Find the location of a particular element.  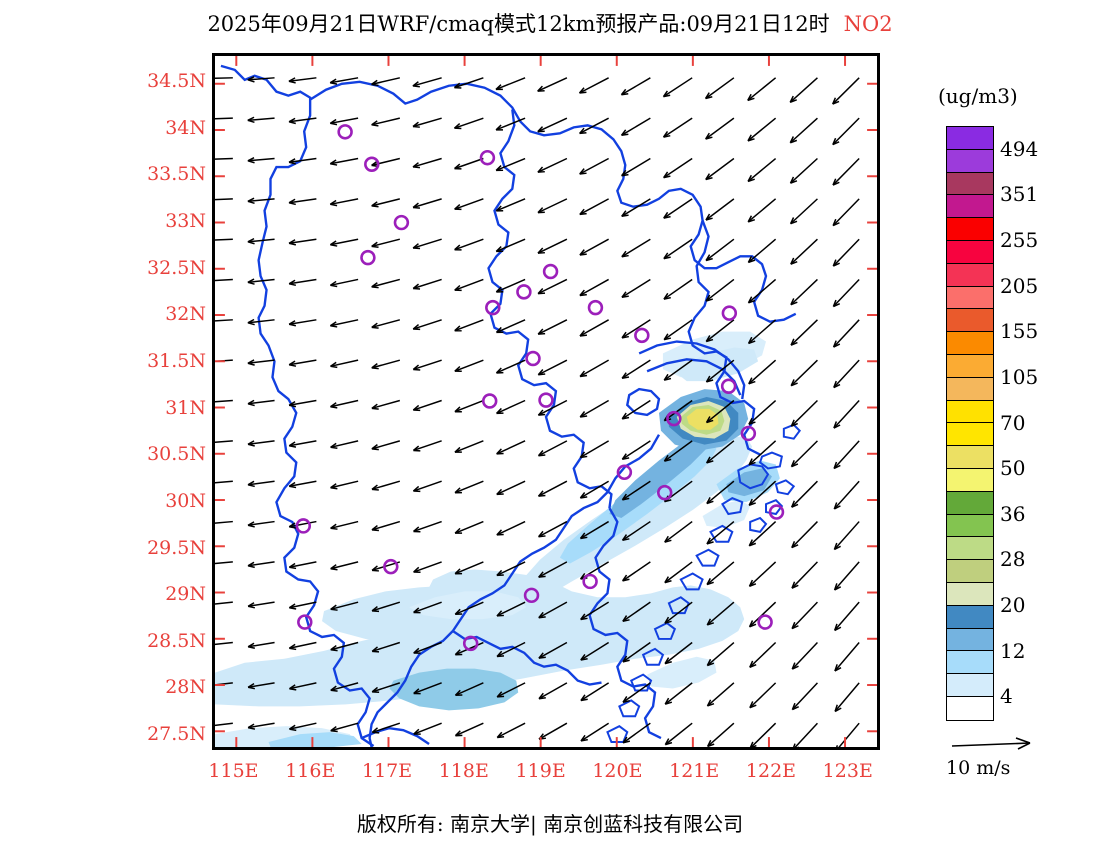

colorbar-label-36: 36 is located at coordinates (1013, 513).